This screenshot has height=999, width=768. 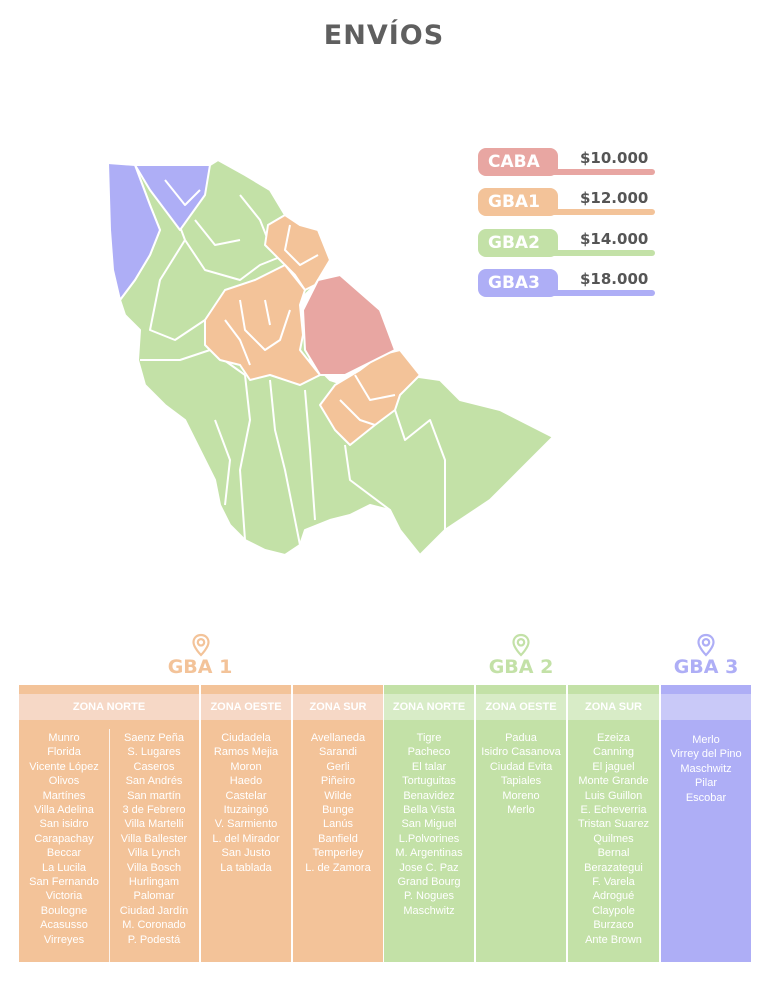 I want to click on list-item: Padua, so click(x=521, y=738).